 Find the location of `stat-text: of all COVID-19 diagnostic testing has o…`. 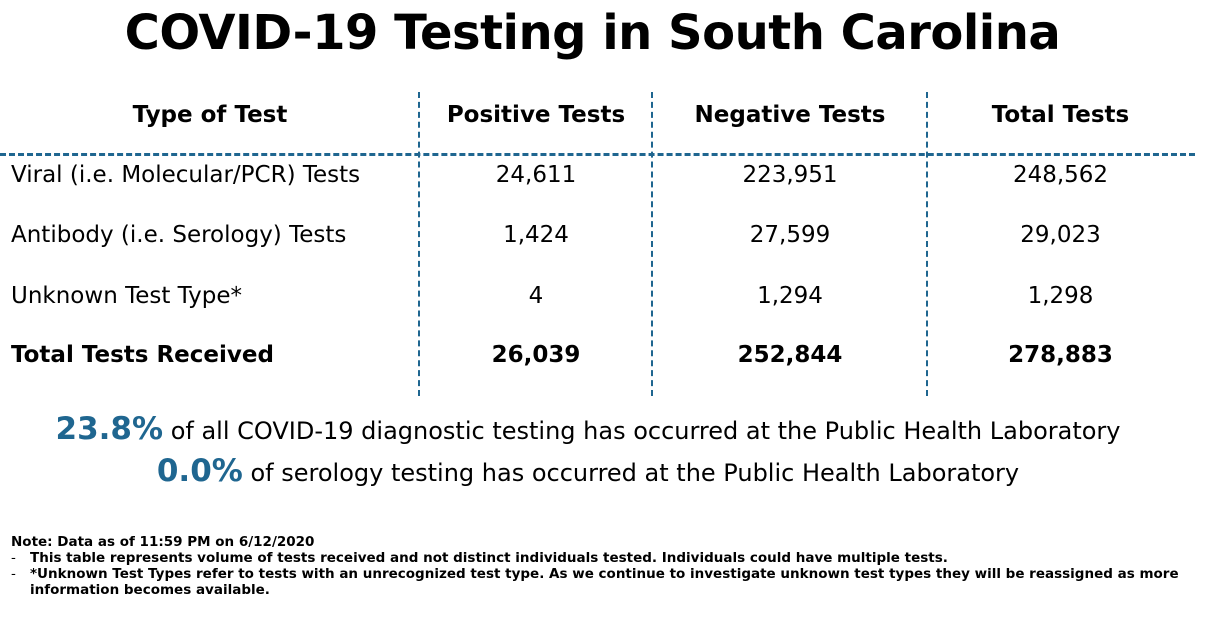

stat-text: of all COVID-19 diagnostic testing has o… is located at coordinates (645, 431).